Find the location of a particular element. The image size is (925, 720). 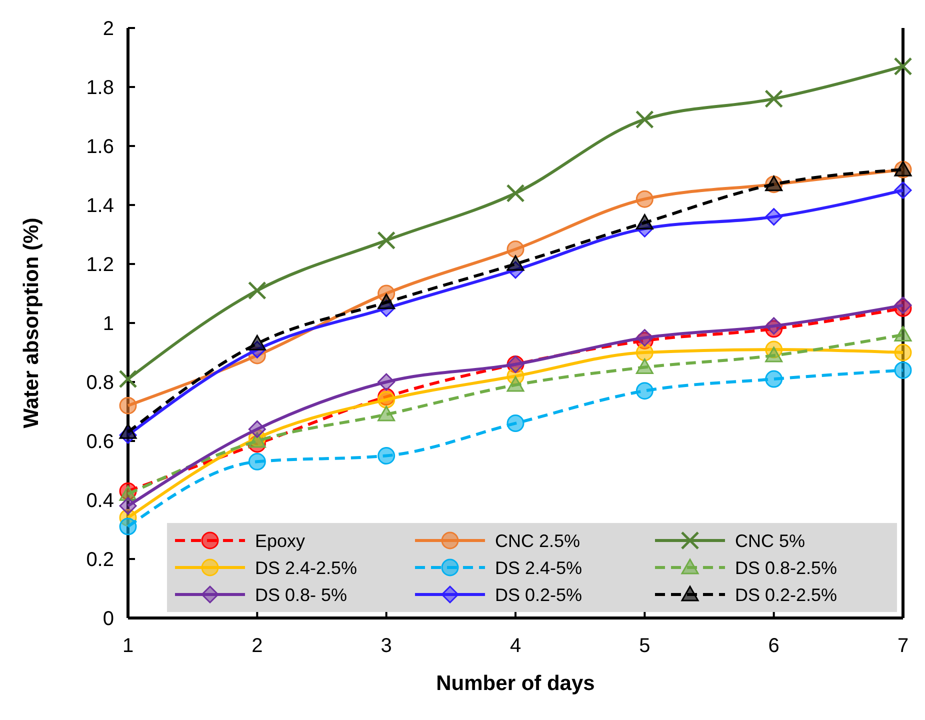

y-tick-label: 0.2 is located at coordinates (100, 560).